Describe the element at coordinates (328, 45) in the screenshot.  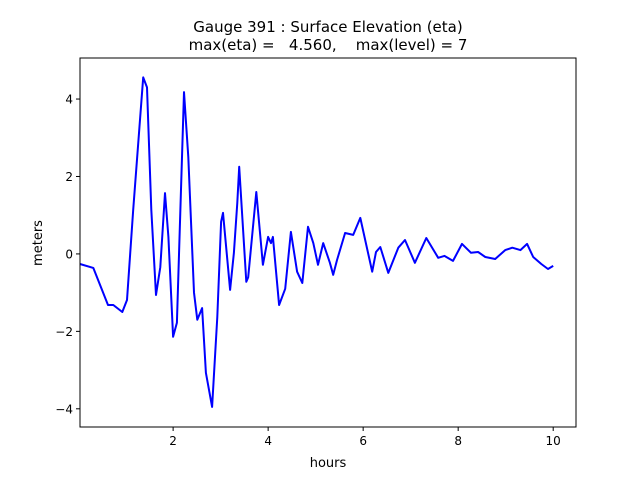
I see `chart-subtitle: max(eta) = 4.560, max(level) = 7` at that location.